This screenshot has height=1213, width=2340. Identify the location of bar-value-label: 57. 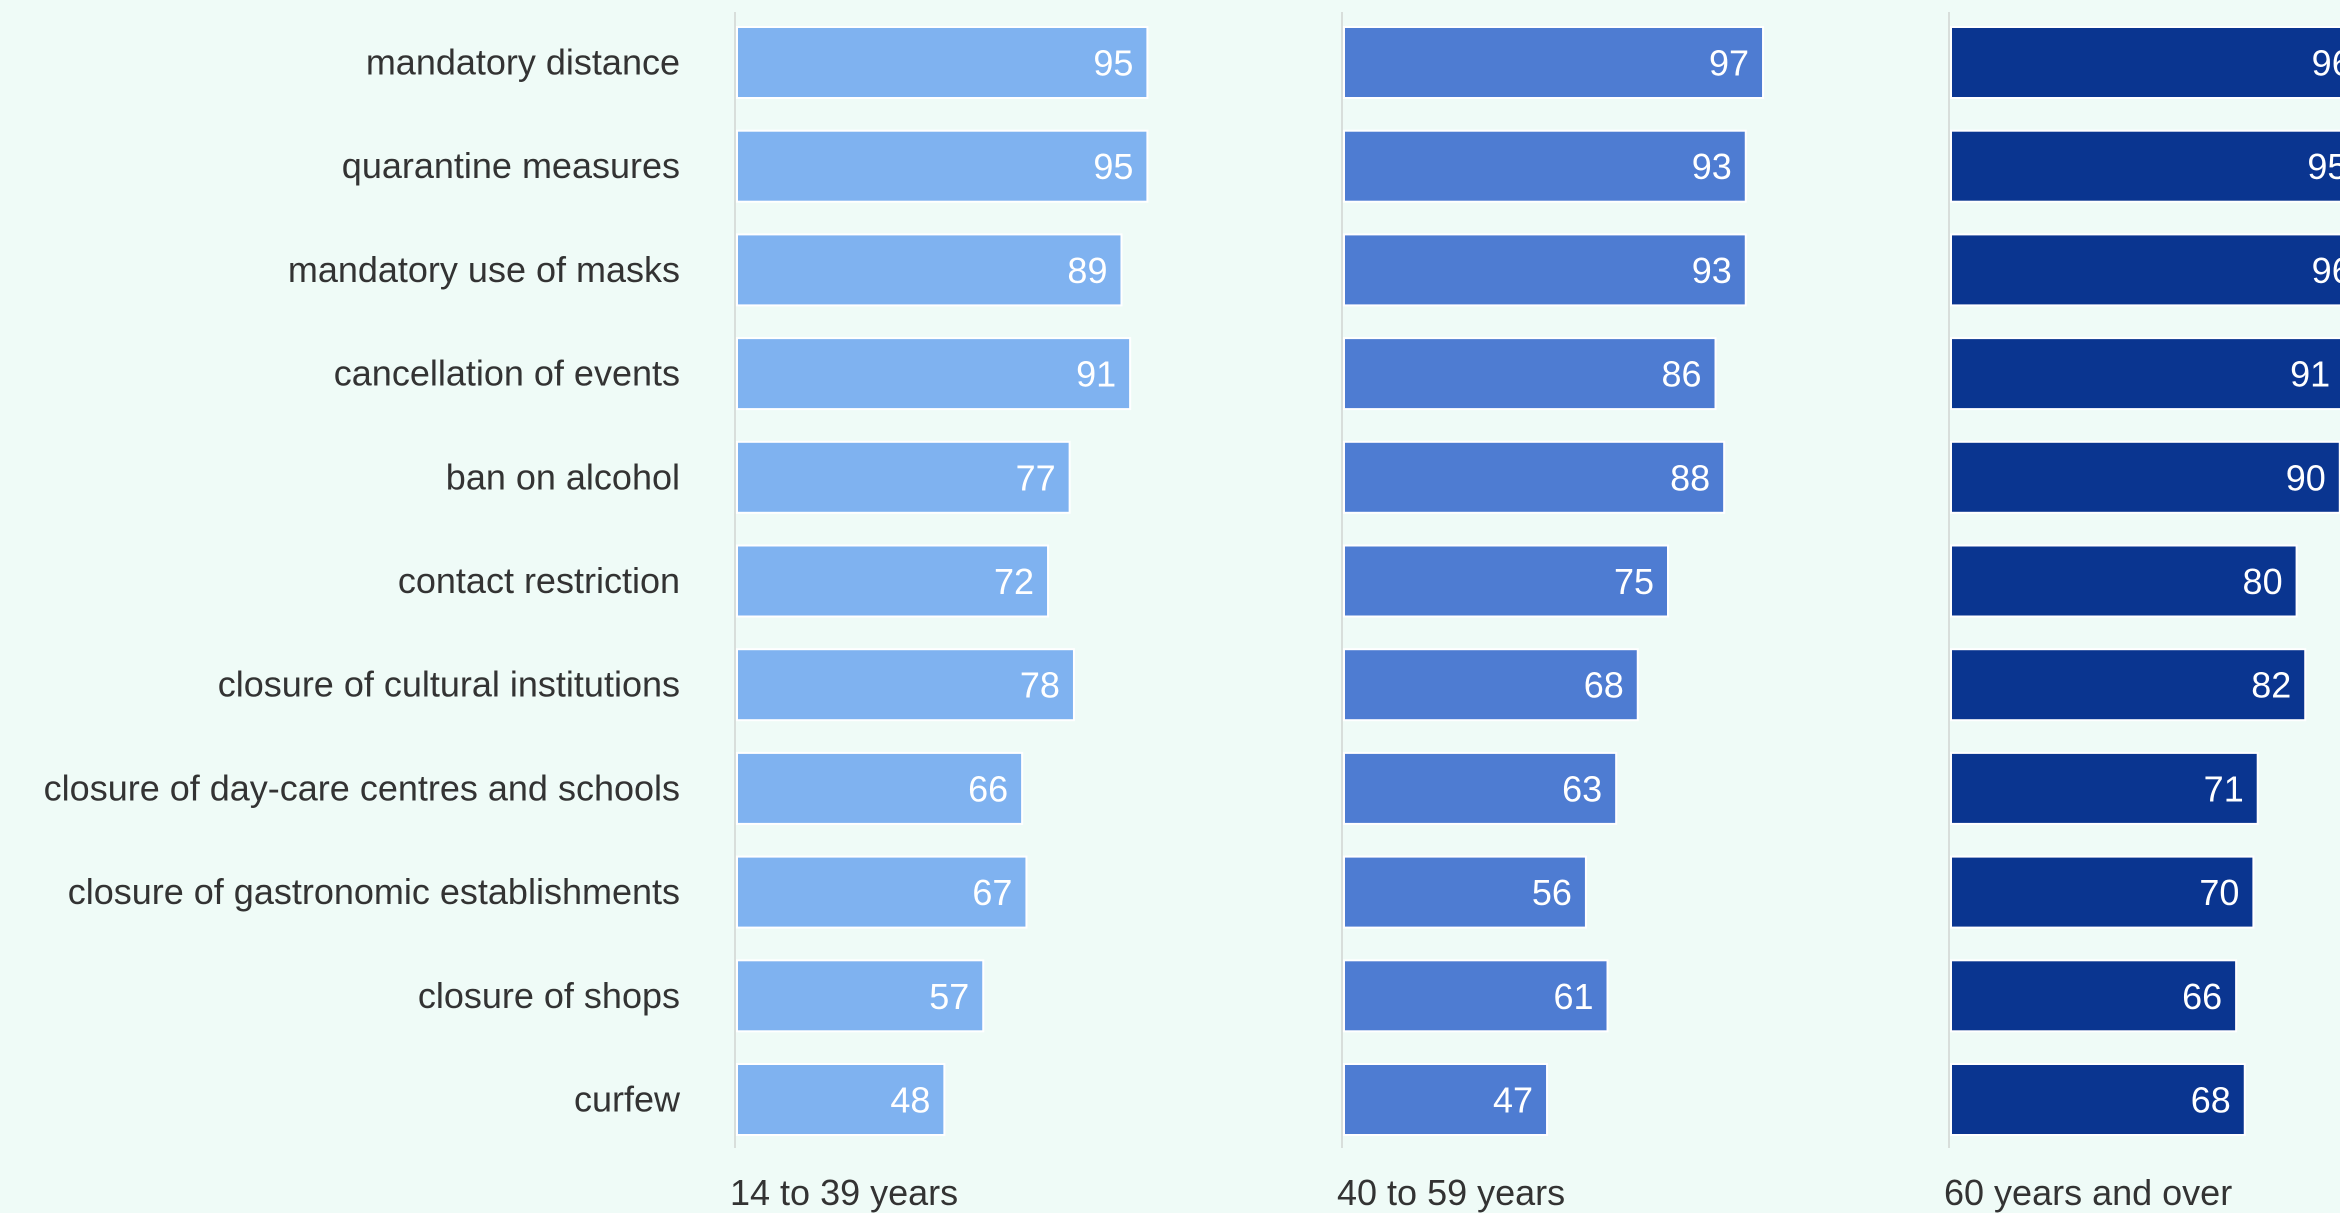
(949, 996).